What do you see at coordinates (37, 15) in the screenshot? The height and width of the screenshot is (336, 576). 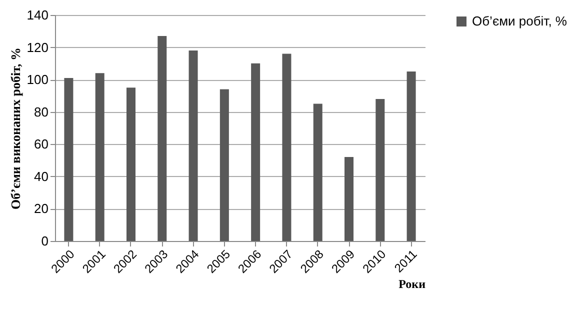 I see `y-tick-label: 140` at bounding box center [37, 15].